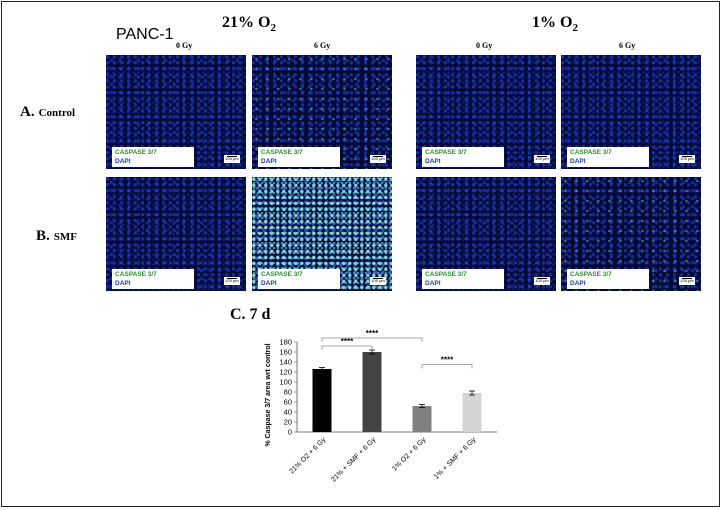  What do you see at coordinates (27, 112) in the screenshot?
I see `row-letter: A.` at bounding box center [27, 112].